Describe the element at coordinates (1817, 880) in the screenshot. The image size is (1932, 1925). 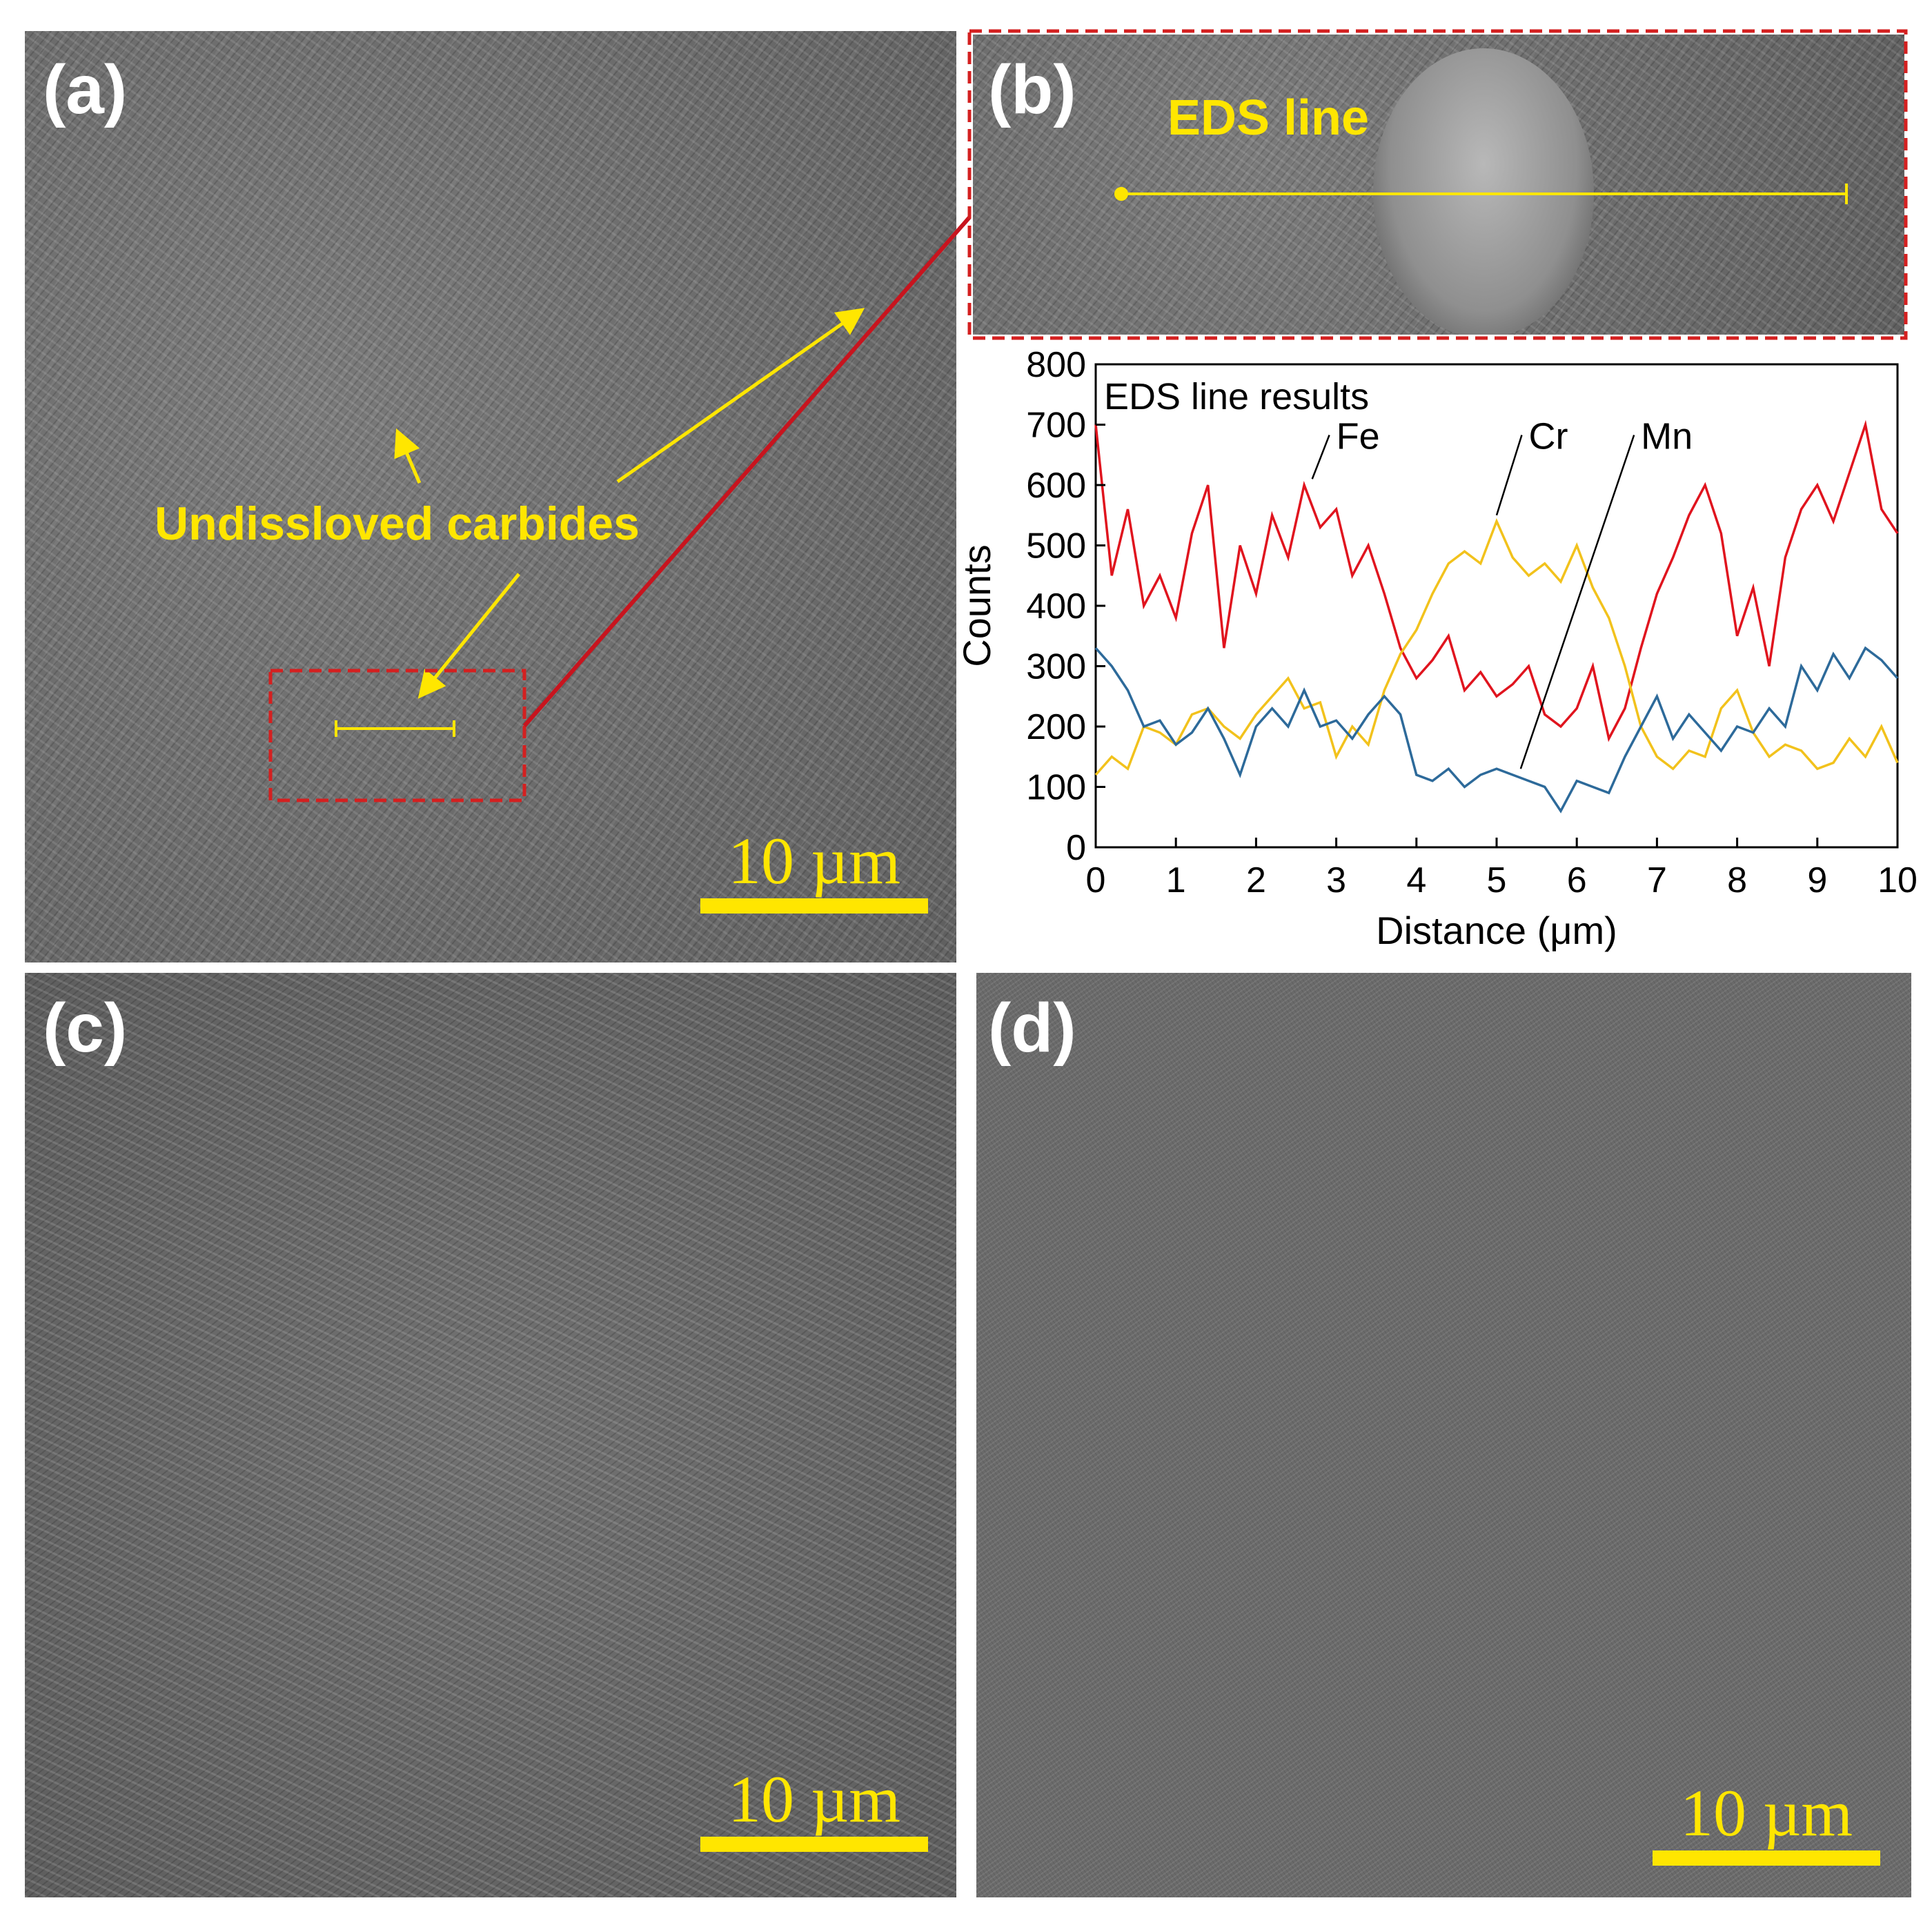
I see `x-tick-label: 9` at that location.